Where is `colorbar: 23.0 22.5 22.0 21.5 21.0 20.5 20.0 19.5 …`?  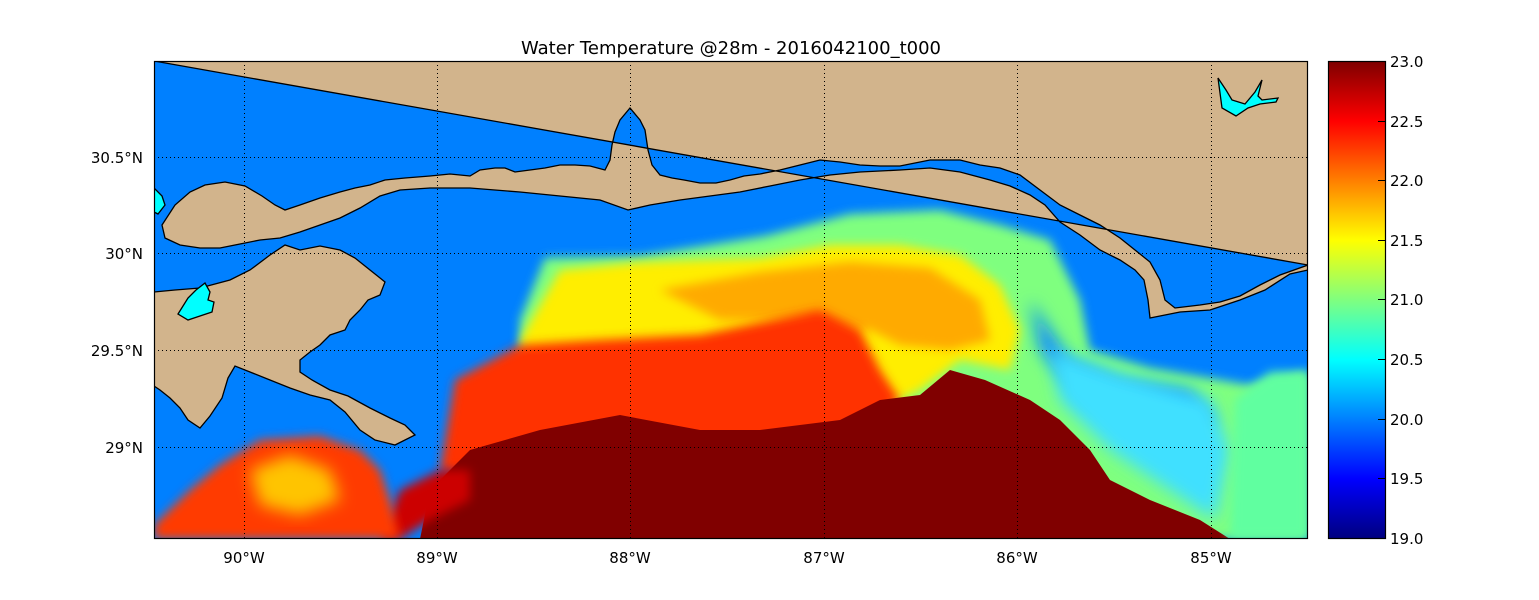 colorbar: 23.0 22.5 22.0 21.5 21.0 20.5 20.0 19.5 … is located at coordinates (1375, 300).